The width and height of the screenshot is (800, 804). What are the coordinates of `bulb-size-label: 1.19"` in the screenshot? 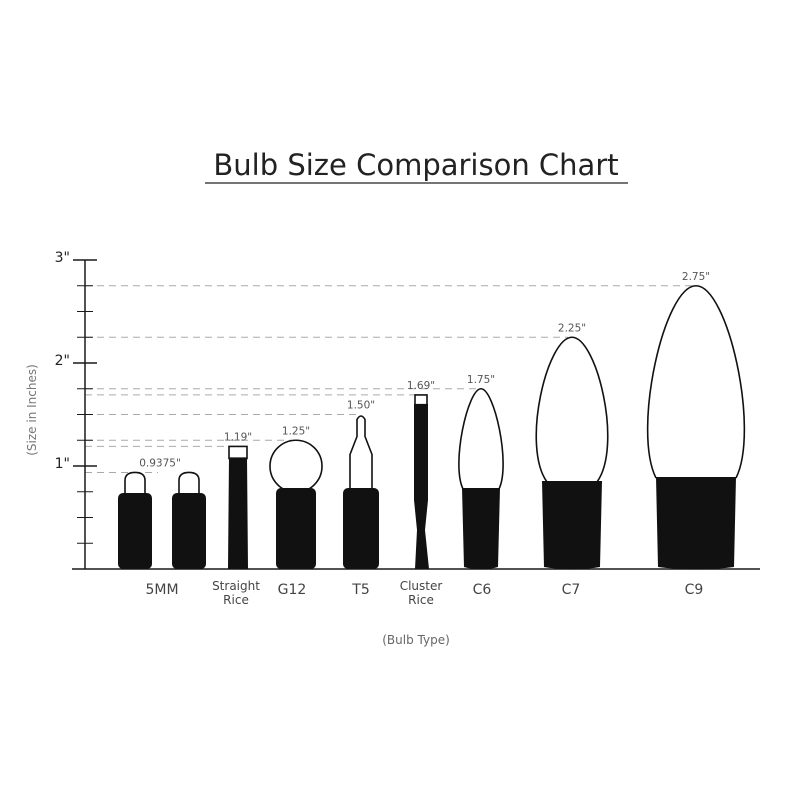 It's located at (238, 437).